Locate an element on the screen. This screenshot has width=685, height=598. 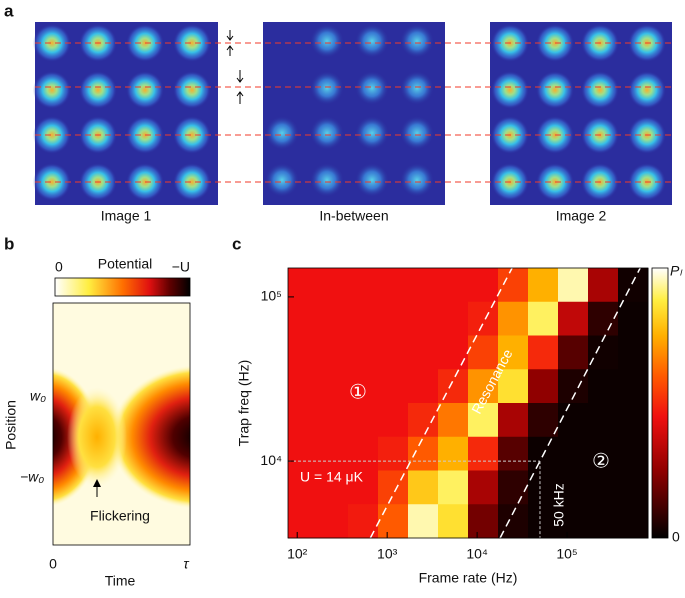
frame is located at coordinates (121, 424).